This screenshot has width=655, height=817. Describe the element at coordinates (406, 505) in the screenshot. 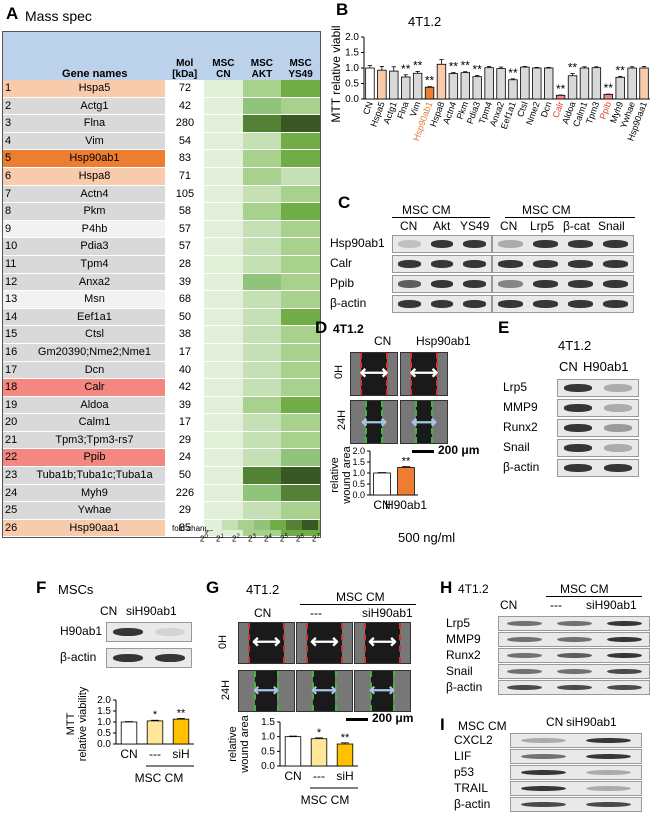

I see `x-tick-label: H90ab1` at that location.